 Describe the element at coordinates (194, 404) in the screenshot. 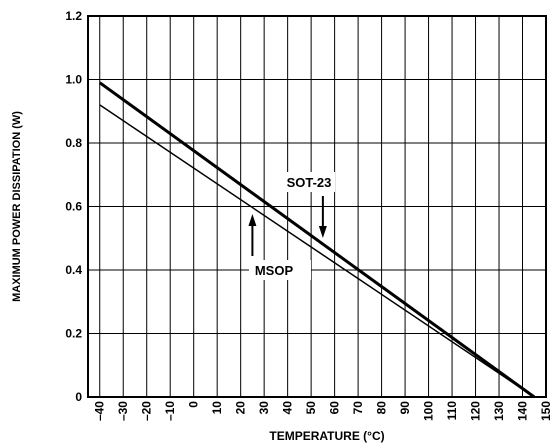

I see `x-tick-label: 0` at that location.